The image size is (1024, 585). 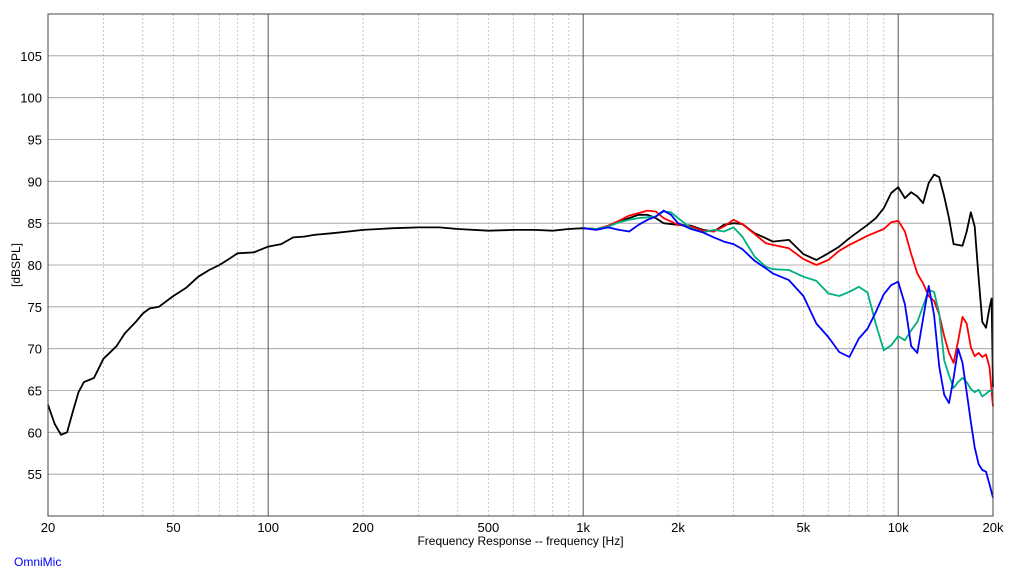 I want to click on y-tick-label: 80, so click(x=35, y=265).